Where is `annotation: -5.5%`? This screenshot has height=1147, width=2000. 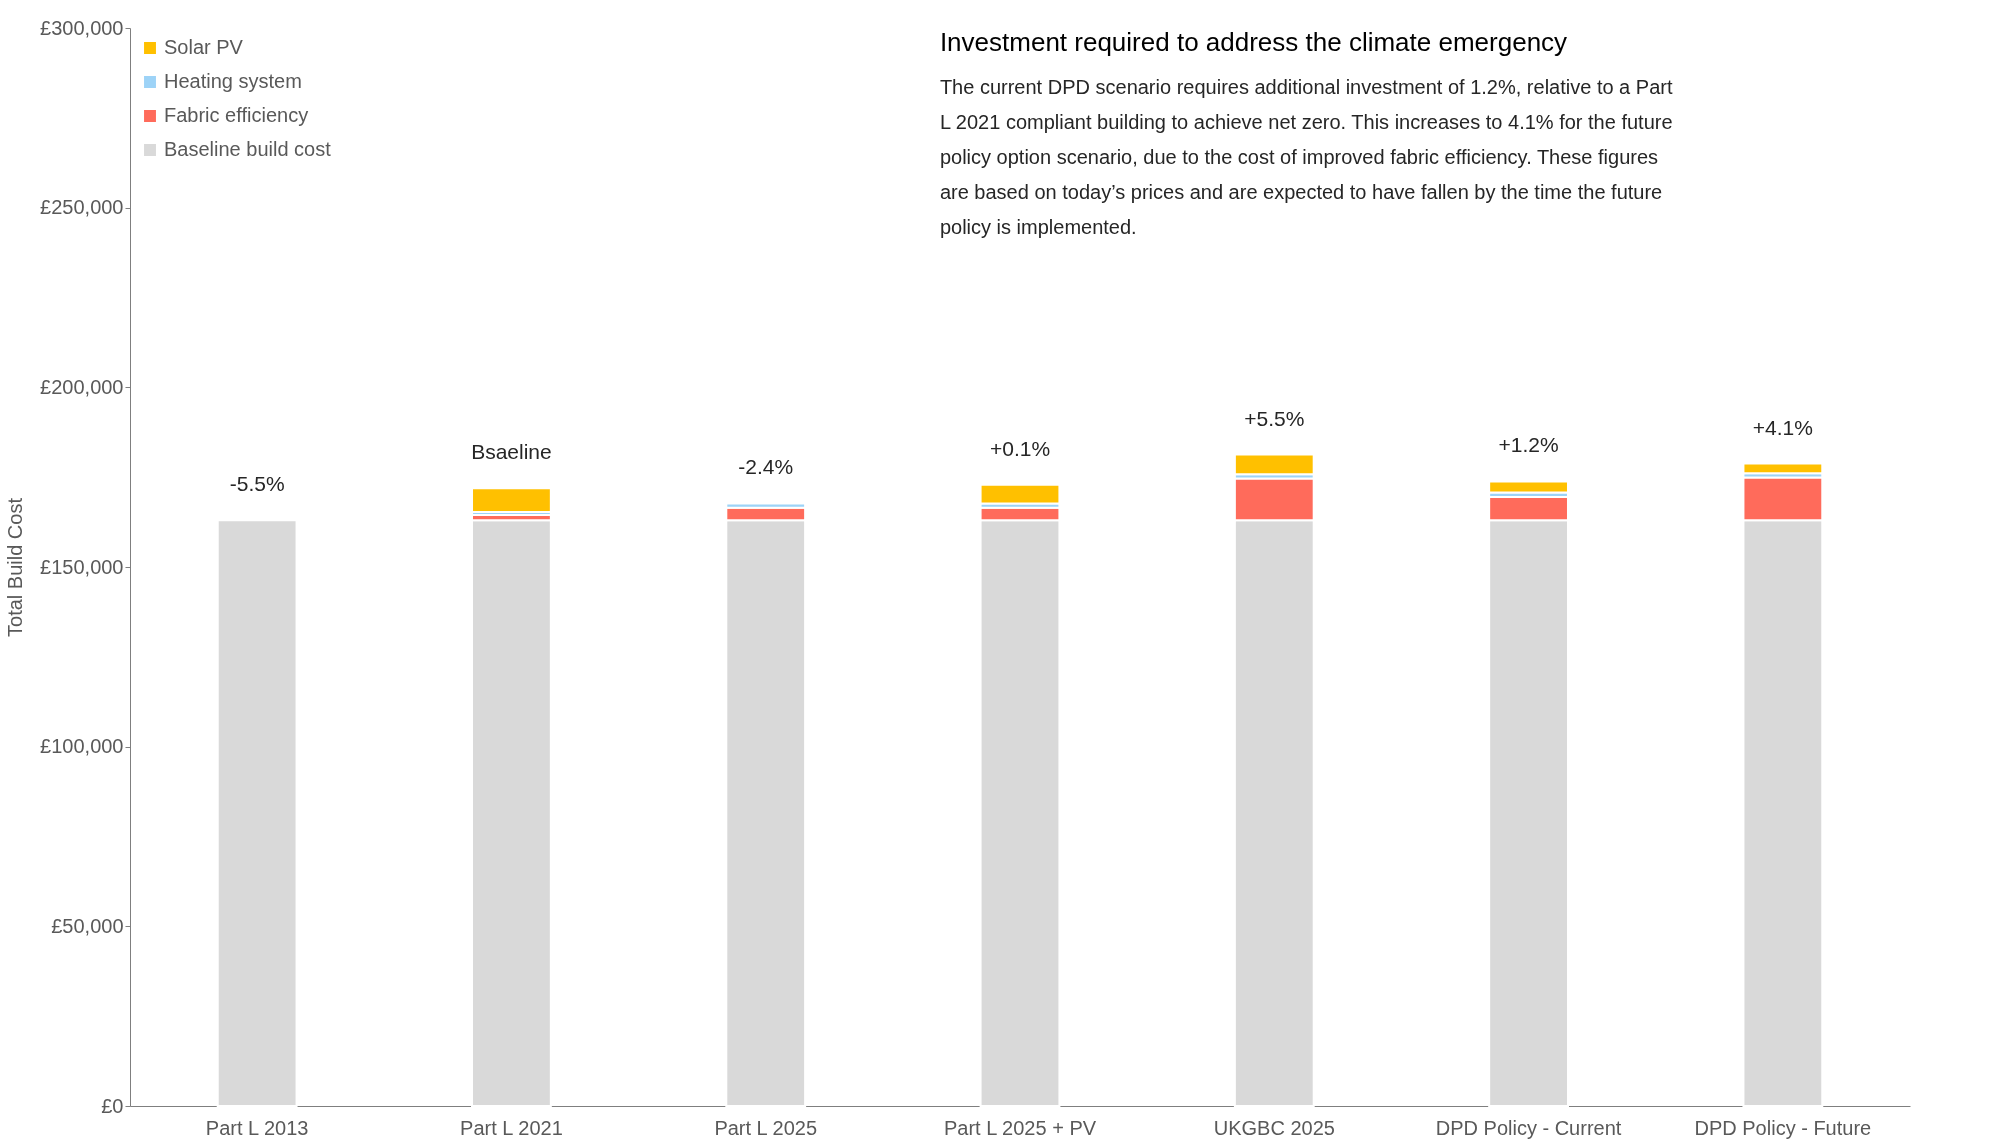 annotation: -5.5% is located at coordinates (257, 484).